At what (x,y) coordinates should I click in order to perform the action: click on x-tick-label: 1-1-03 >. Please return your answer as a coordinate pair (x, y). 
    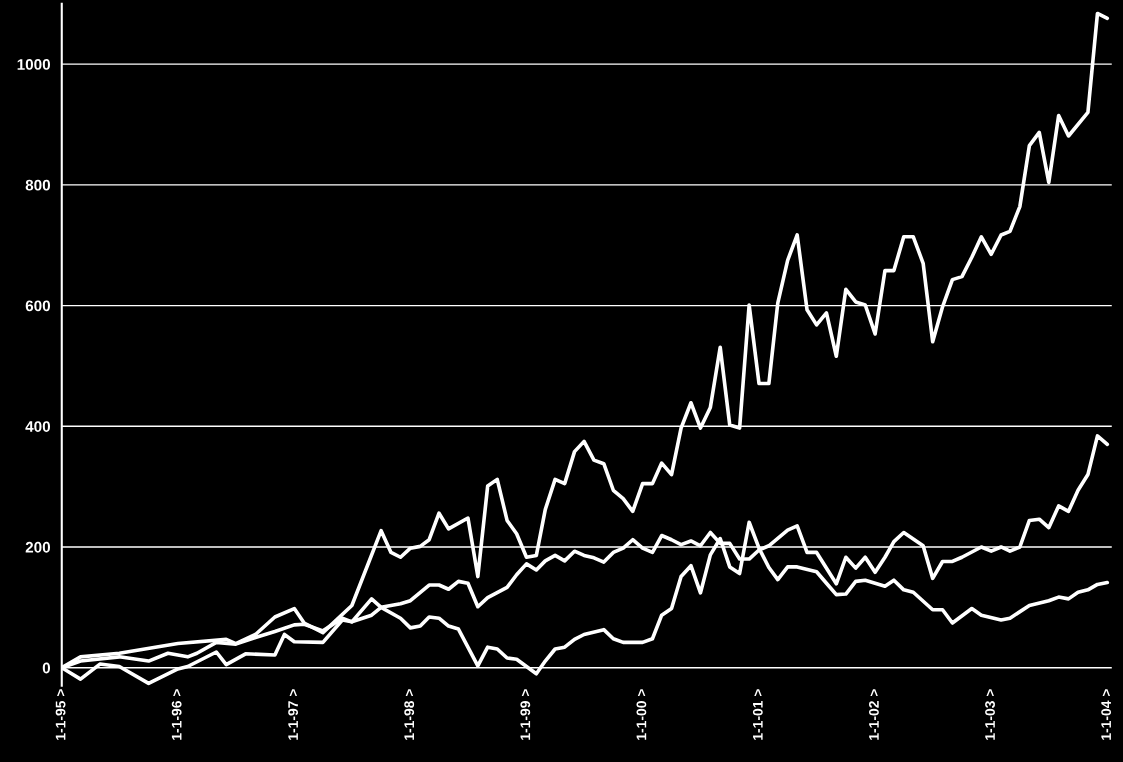
    Looking at the image, I should click on (990, 714).